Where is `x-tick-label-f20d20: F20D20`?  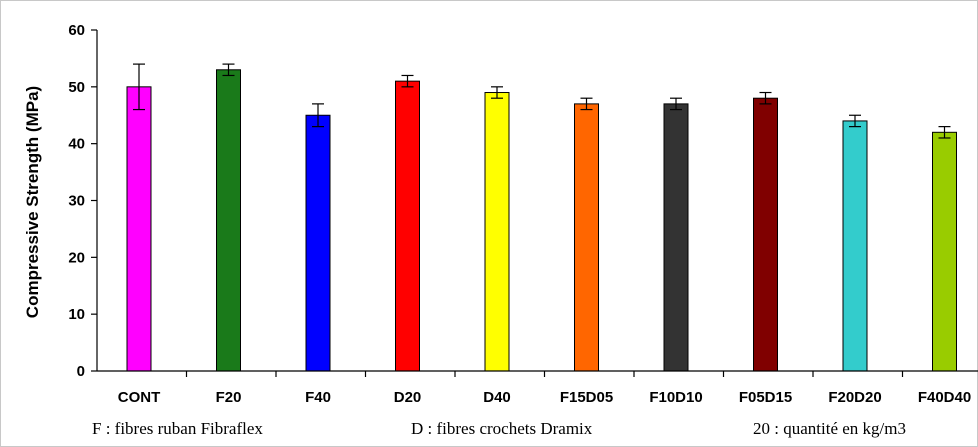 x-tick-label-f20d20: F20D20 is located at coordinates (854, 397).